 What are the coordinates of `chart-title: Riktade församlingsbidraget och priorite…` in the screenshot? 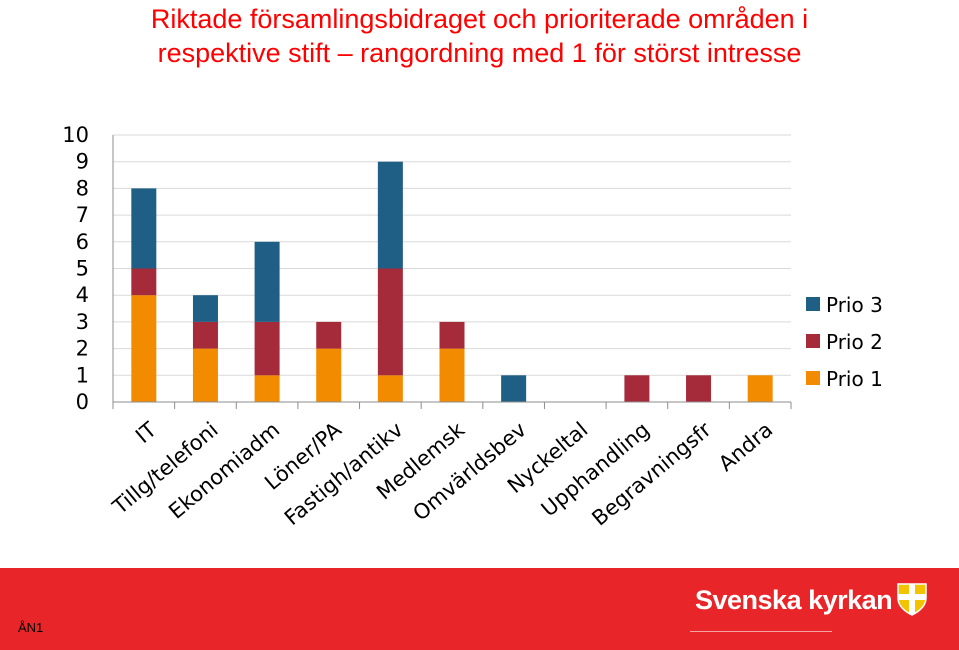 It's located at (479, 36).